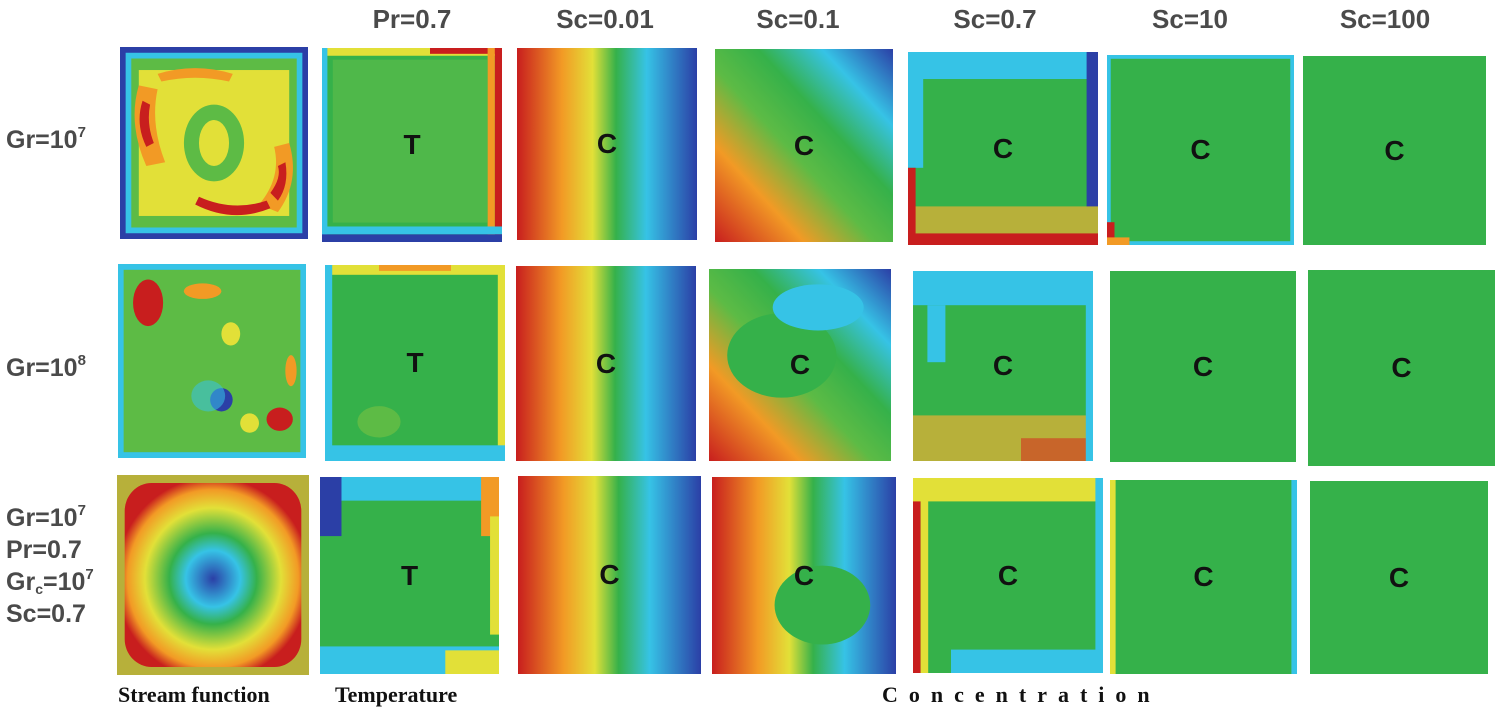 Image resolution: width=1500 pixels, height=720 pixels. I want to click on panel-r1-stream, so click(214, 143).